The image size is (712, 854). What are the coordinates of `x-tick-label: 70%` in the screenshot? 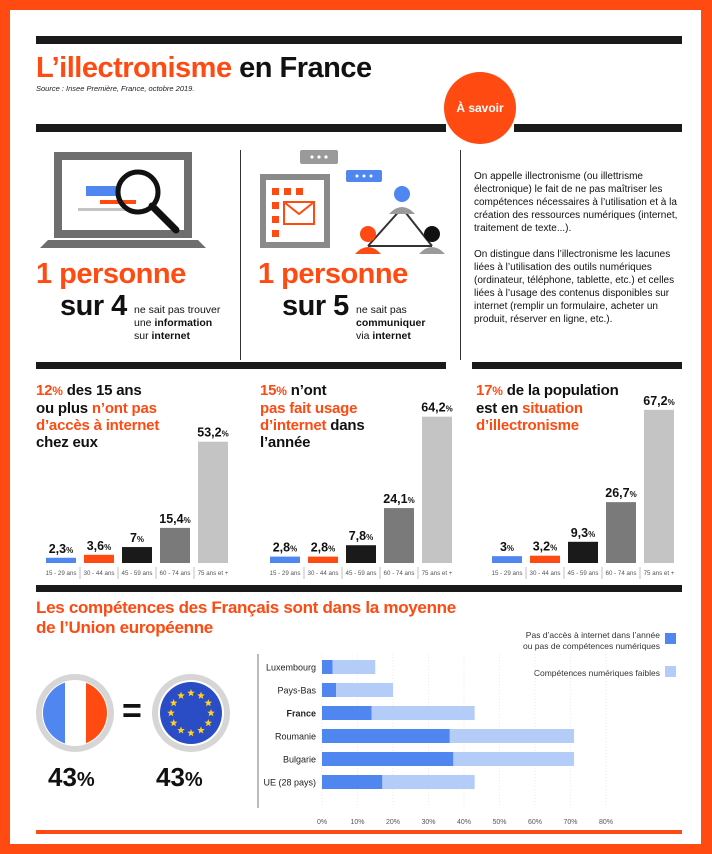 It's located at (570, 822).